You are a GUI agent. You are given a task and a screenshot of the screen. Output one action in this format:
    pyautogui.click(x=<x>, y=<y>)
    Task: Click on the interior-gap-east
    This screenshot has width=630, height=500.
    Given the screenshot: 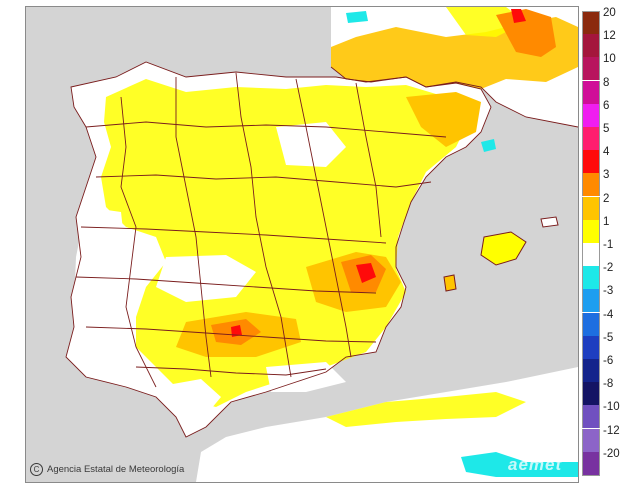 What is the action you would take?
    pyautogui.click(x=306, y=377)
    